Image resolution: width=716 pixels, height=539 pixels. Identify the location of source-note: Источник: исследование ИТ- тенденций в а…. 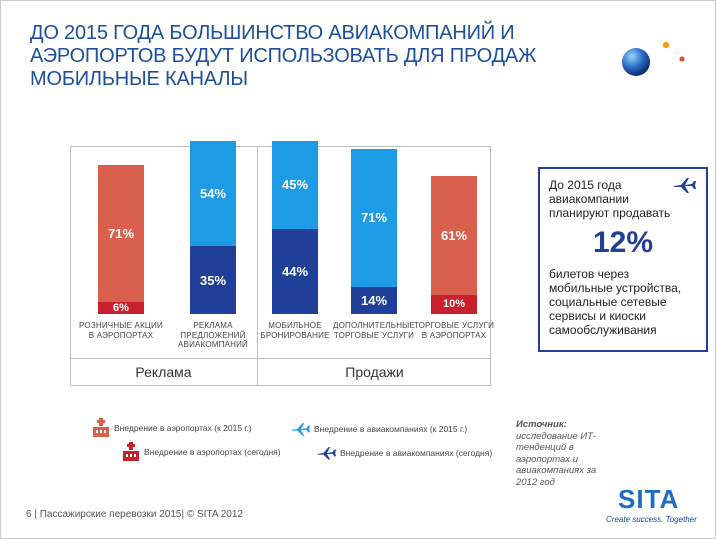
(566, 453).